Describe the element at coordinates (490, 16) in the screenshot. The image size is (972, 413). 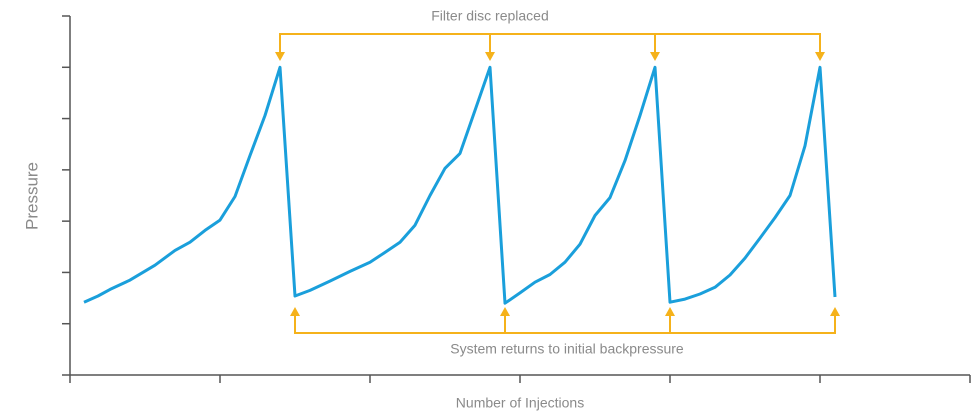
I see `annotation: Filter disc replaced` at that location.